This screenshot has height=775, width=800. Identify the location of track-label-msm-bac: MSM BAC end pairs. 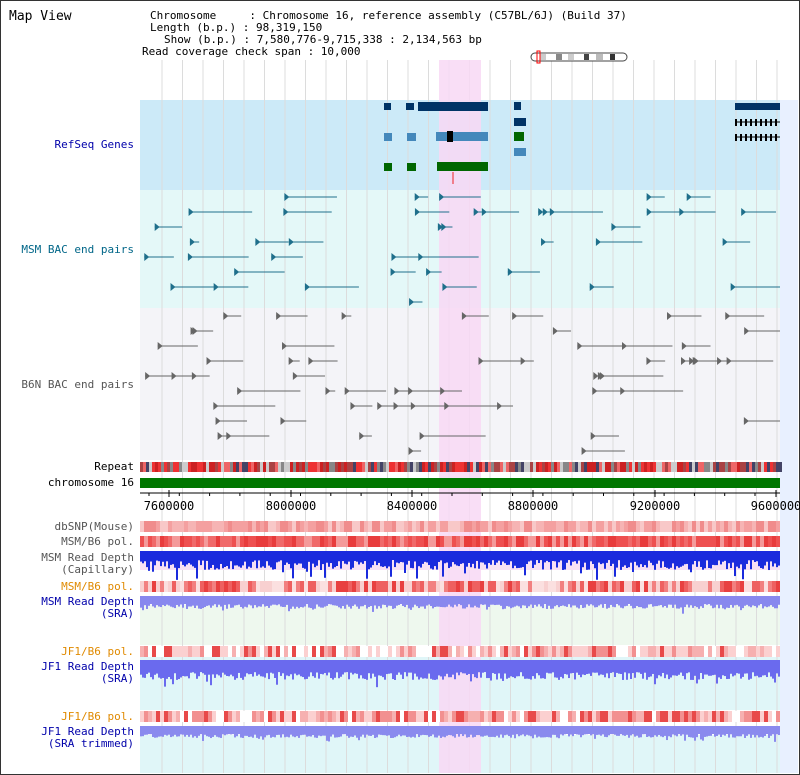
(77, 249).